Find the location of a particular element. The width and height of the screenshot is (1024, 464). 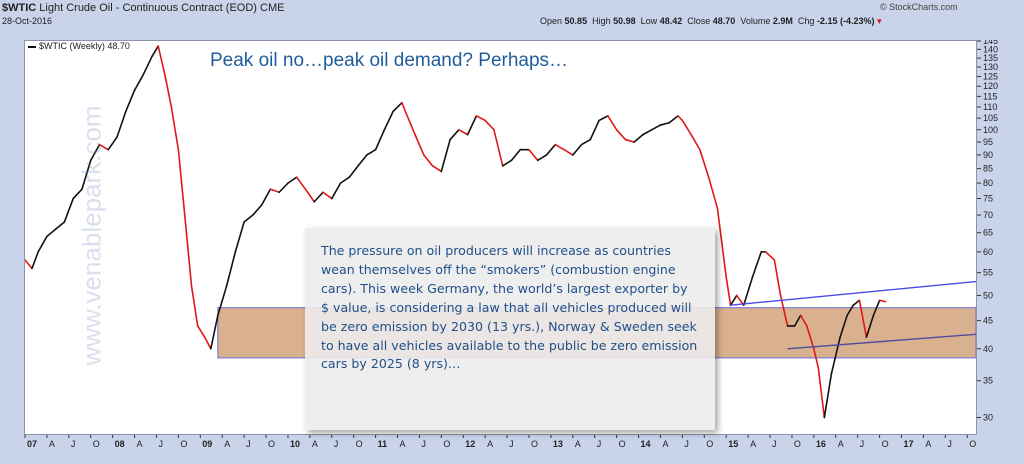

y-tick-label: 125 is located at coordinates (990, 76).